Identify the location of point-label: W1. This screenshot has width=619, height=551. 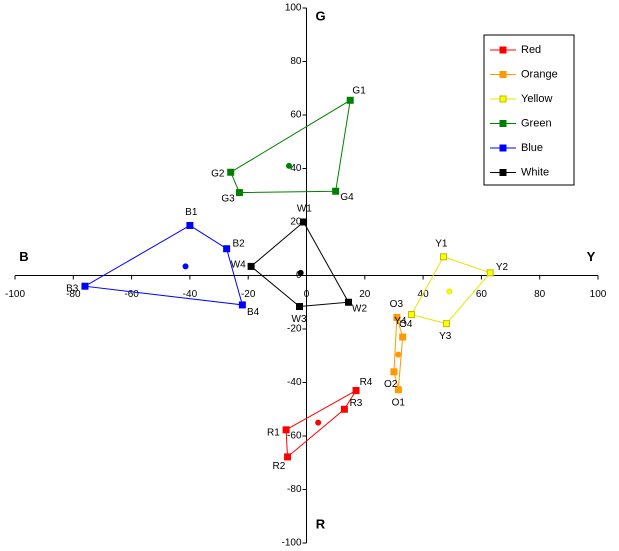
(304, 209).